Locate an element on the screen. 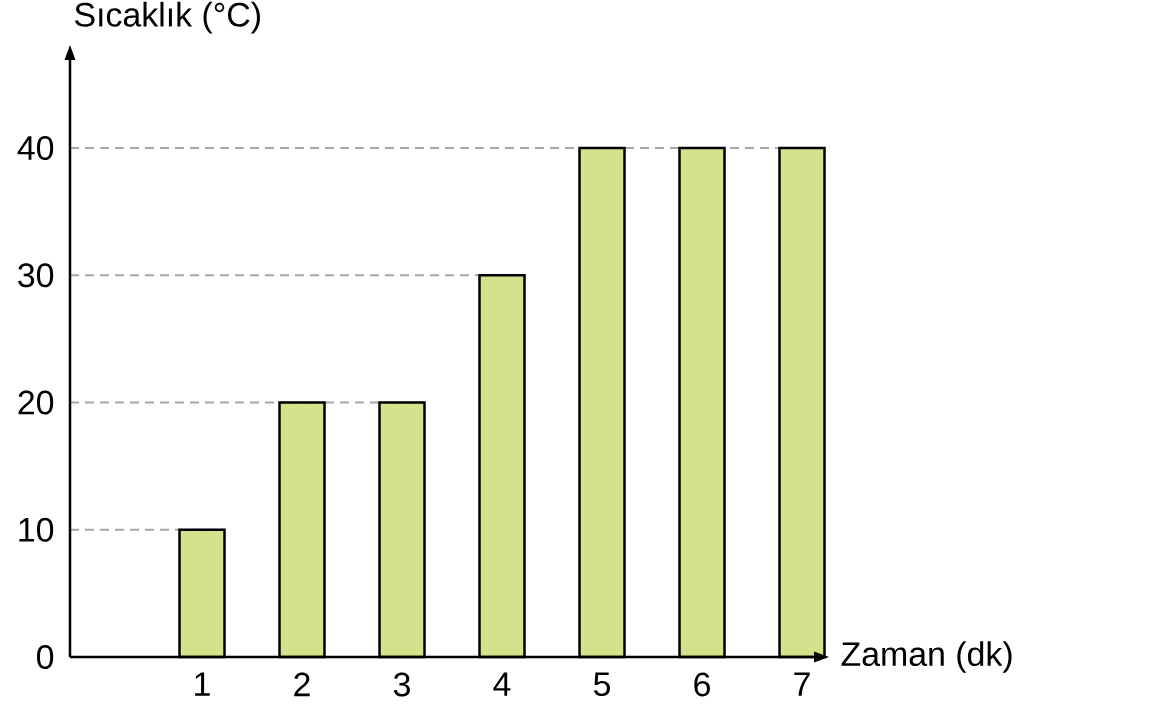 This screenshot has width=1160, height=712. x-tick-label: 4 is located at coordinates (502, 684).